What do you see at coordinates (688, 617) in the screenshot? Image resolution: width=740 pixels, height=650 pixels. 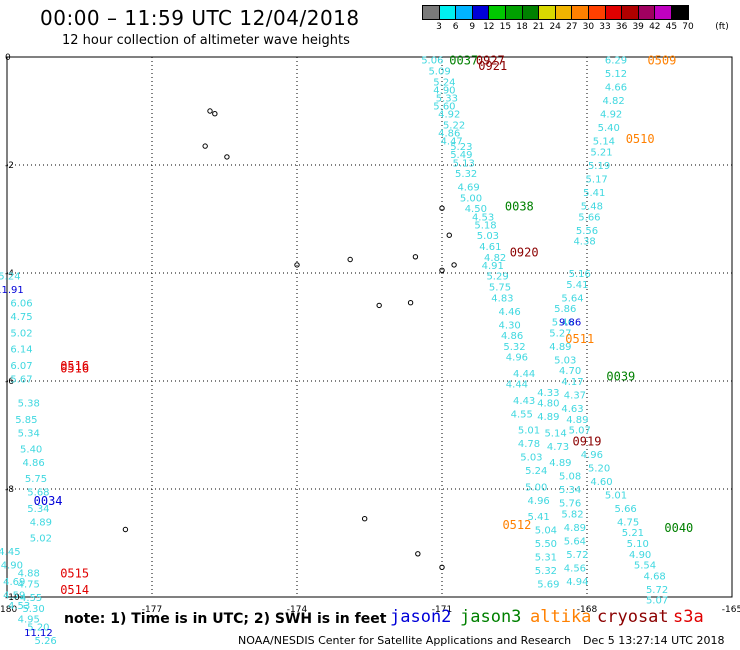 I see `legend-item-s3a: s3a` at bounding box center [688, 617].